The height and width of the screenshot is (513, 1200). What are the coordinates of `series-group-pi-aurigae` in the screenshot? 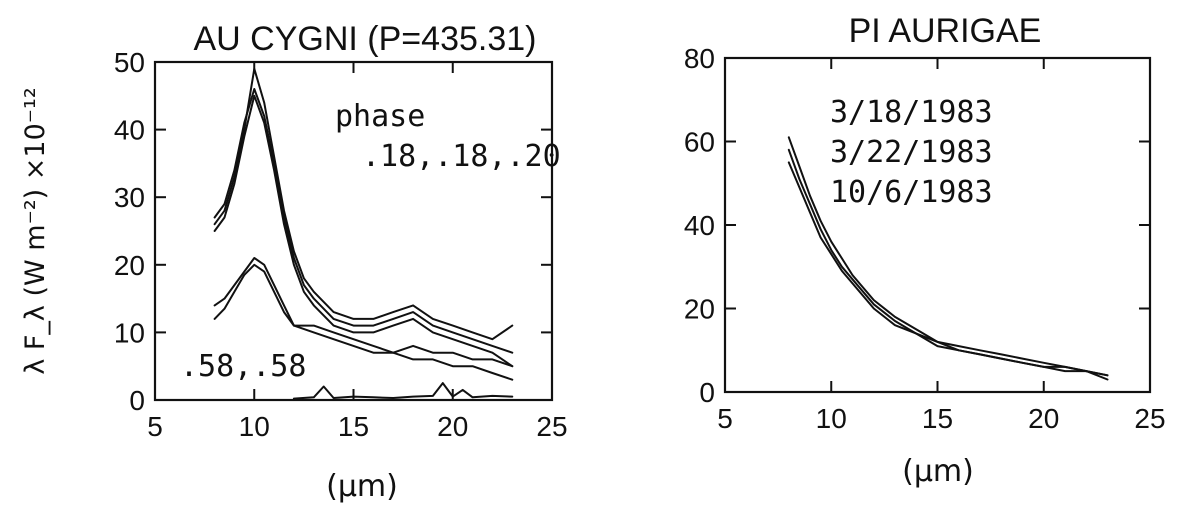 It's located at (948, 258).